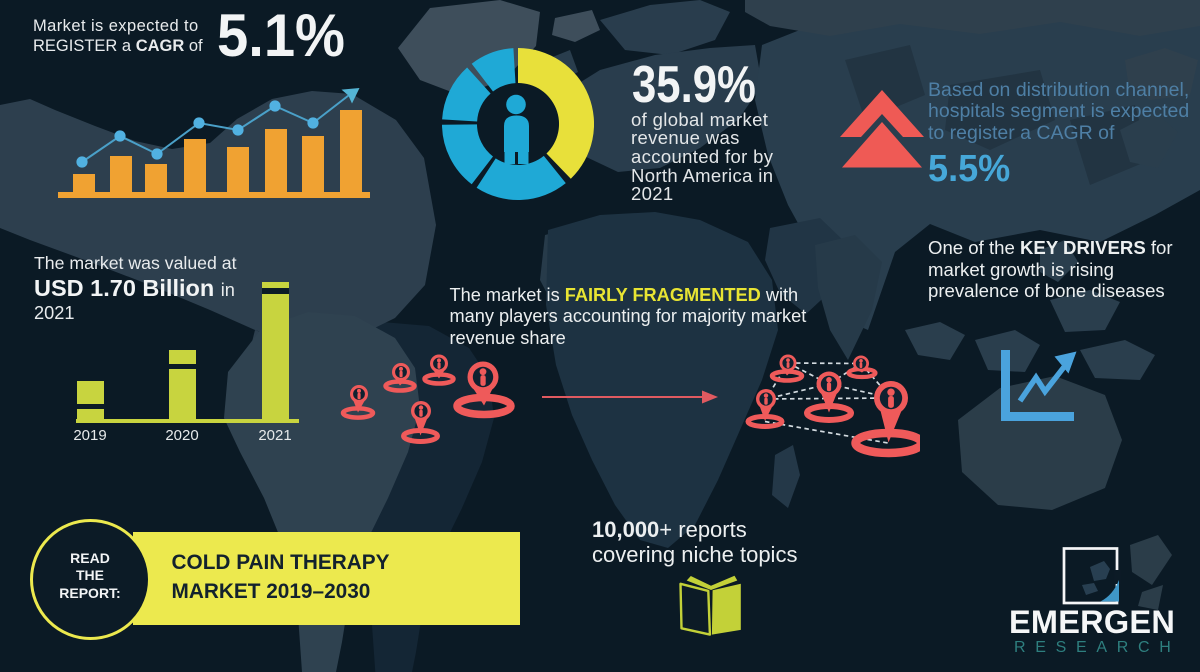  What do you see at coordinates (89, 435) in the screenshot?
I see `svg-text: 2019` at bounding box center [89, 435].